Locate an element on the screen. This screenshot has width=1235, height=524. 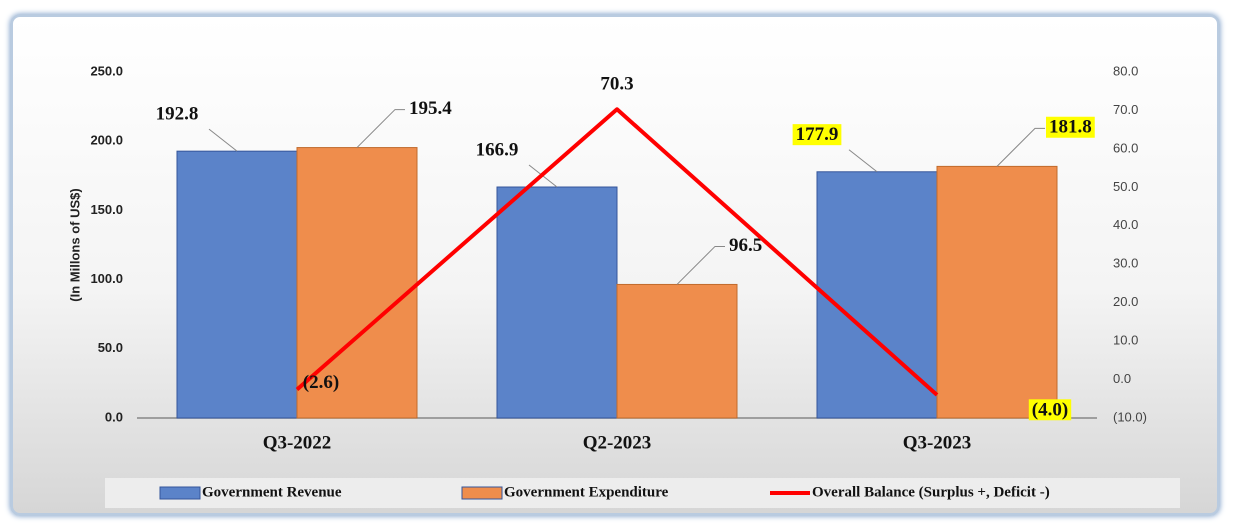
y2-tick-label: 40.0 is located at coordinates (1125, 224).